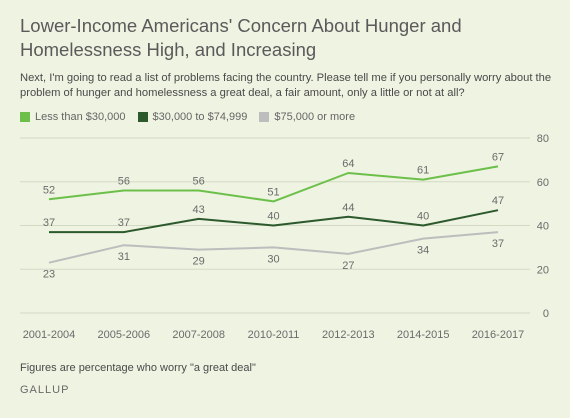 Image resolution: width=570 pixels, height=418 pixels. What do you see at coordinates (423, 217) in the screenshot?
I see `data-label-middle-income-5: 40` at bounding box center [423, 217].